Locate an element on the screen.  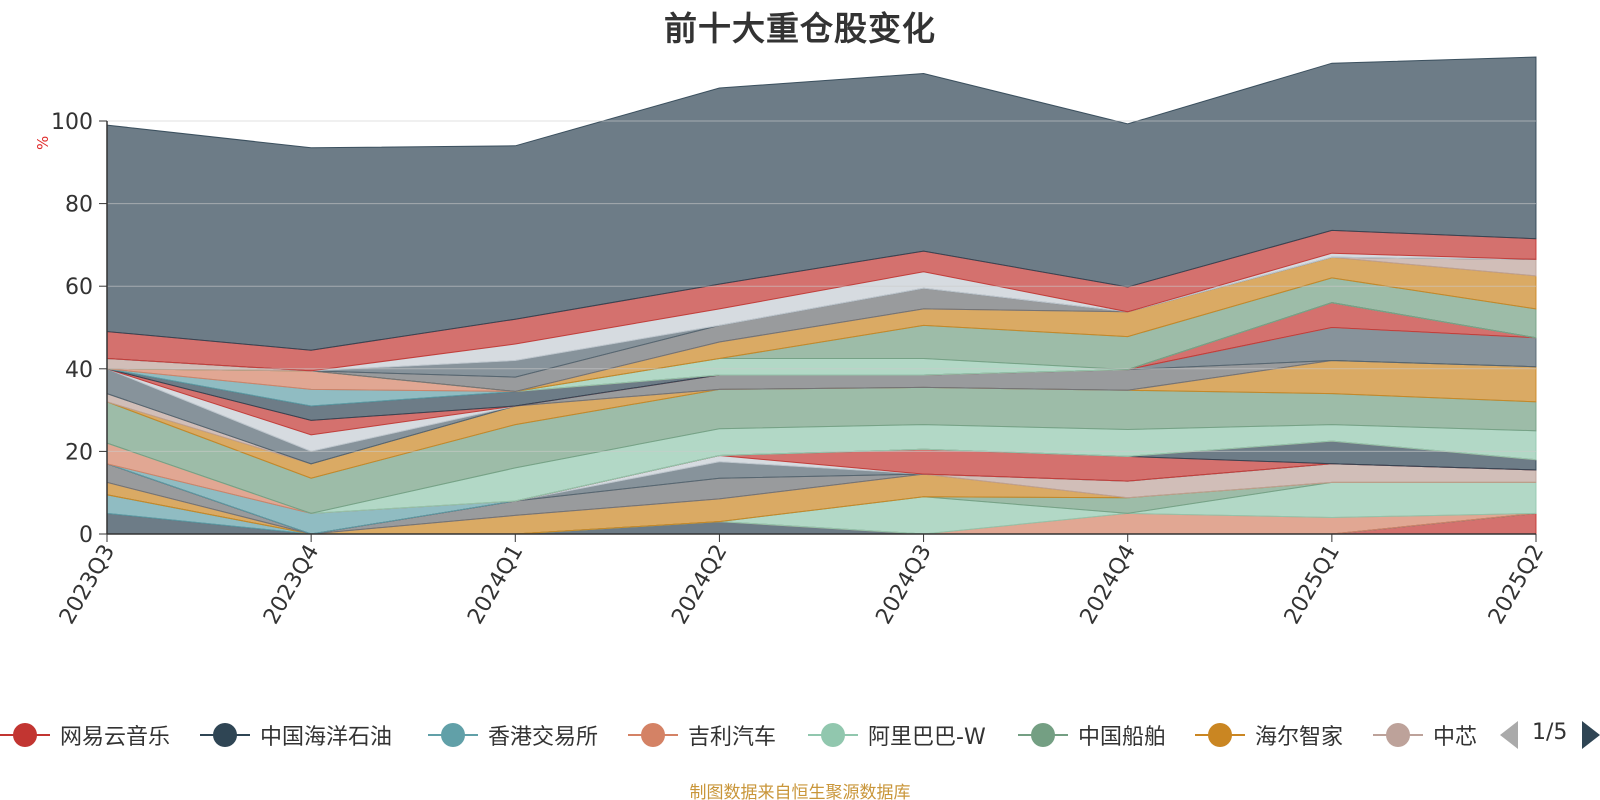
y-tick-label: 80 is located at coordinates (79, 205).